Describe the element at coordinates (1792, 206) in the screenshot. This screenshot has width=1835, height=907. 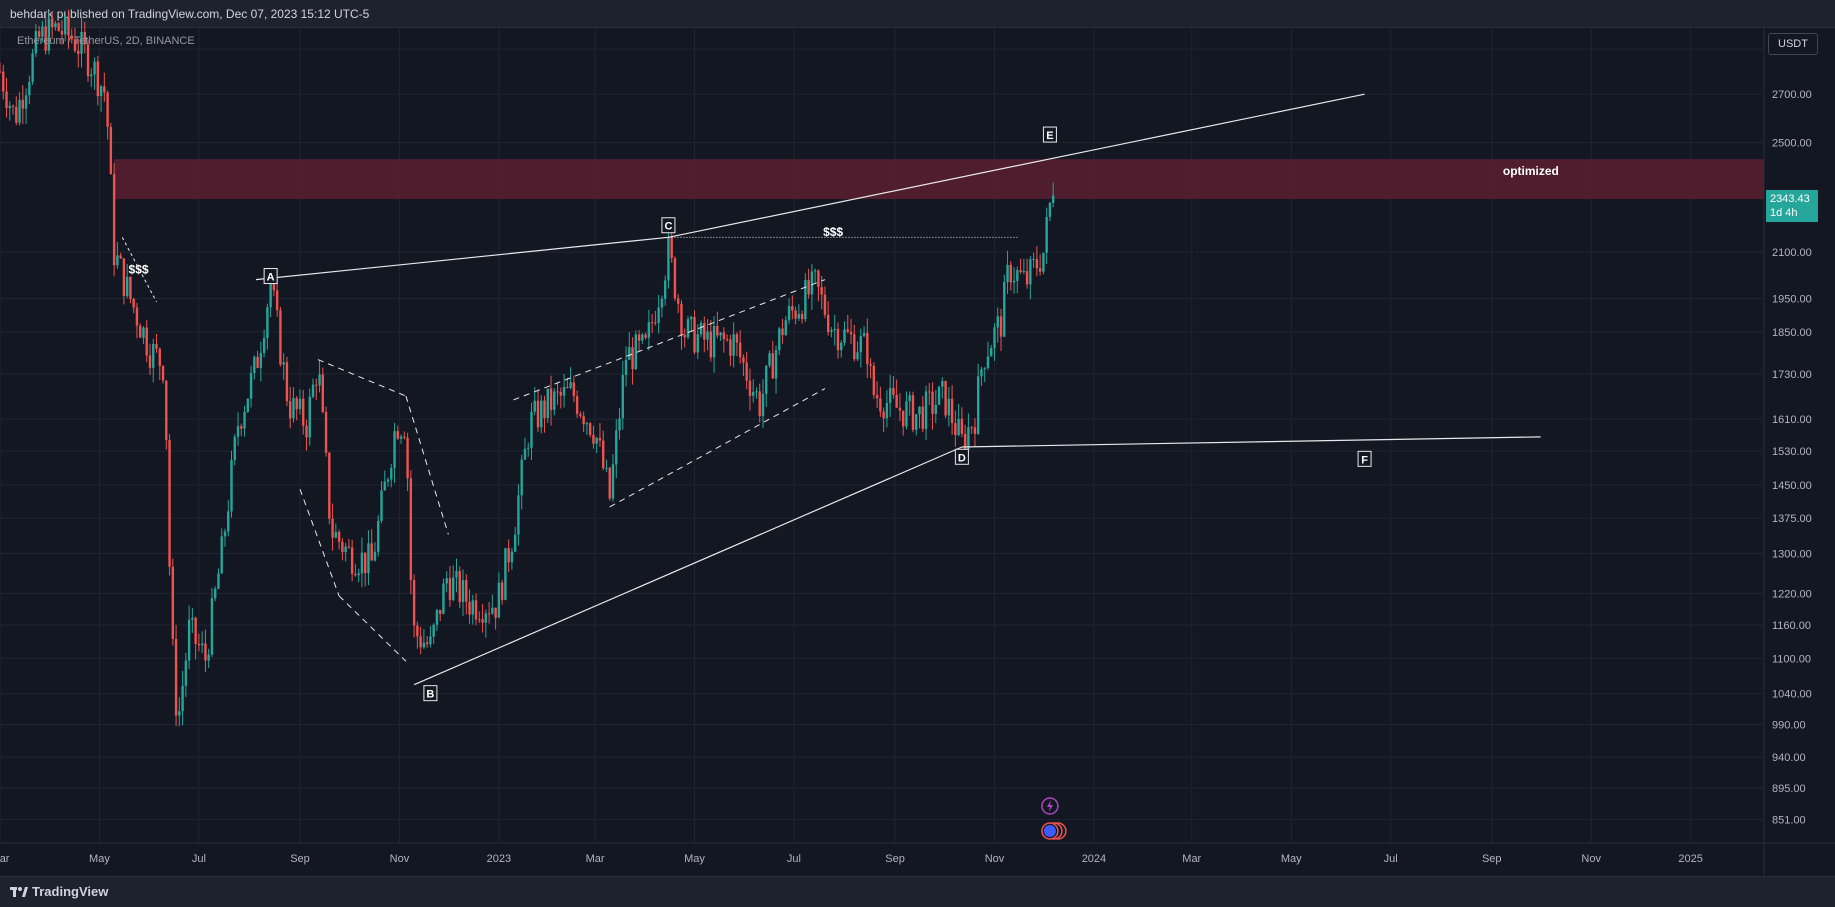
I see `last-price-tag: 2343.43 1d 4h` at that location.